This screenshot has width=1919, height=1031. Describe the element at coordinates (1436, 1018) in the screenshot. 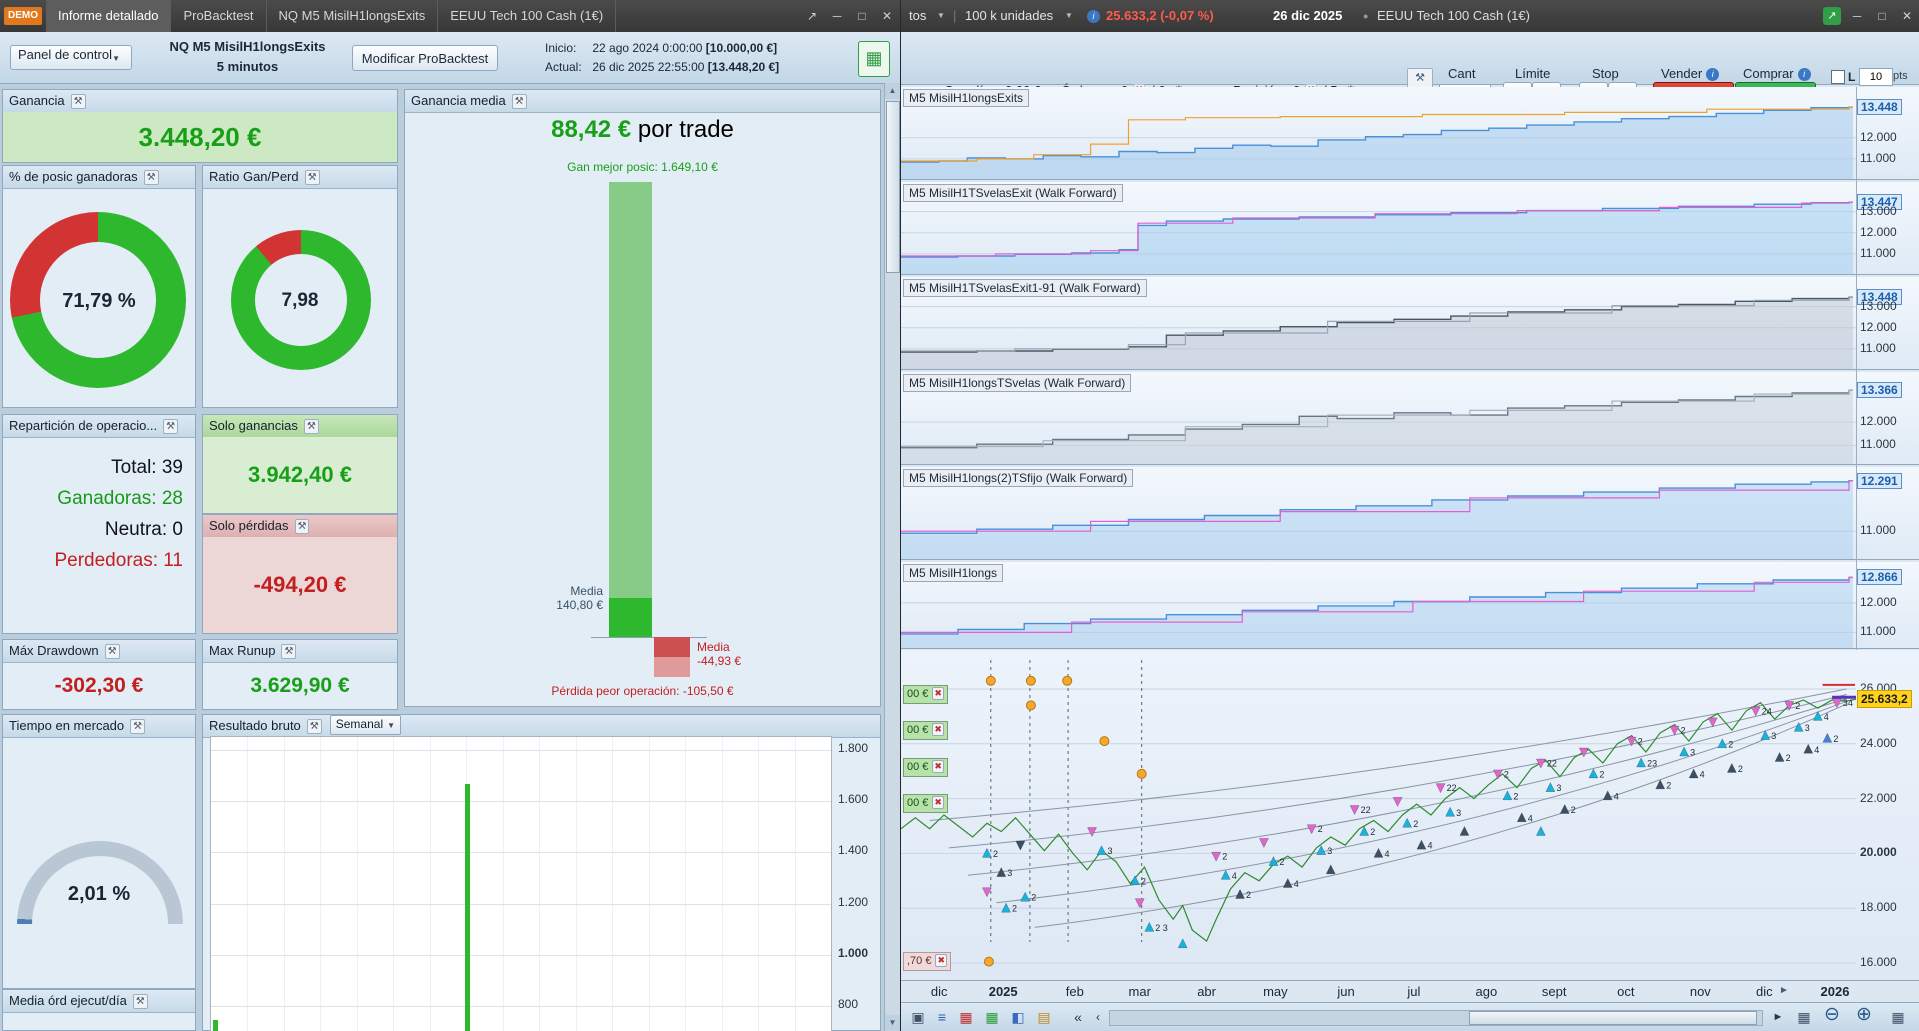

I see `chart-scrollbar` at that location.